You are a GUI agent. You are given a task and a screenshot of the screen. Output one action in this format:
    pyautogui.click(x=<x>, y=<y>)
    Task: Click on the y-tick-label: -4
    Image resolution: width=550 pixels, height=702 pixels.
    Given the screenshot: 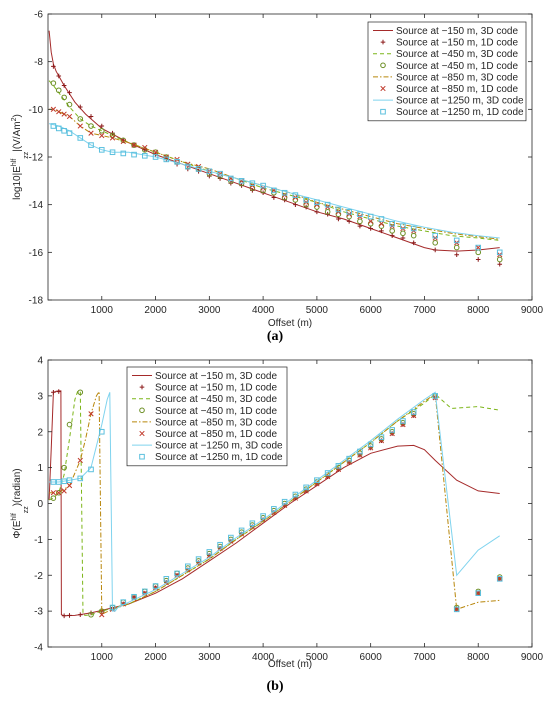 What is the action you would take?
    pyautogui.click(x=38, y=648)
    